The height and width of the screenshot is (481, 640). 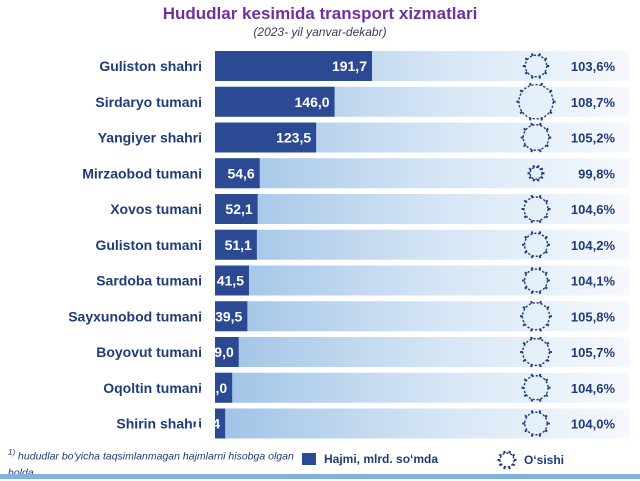 I want to click on legend-growth: O‘sishi, so click(x=530, y=460).